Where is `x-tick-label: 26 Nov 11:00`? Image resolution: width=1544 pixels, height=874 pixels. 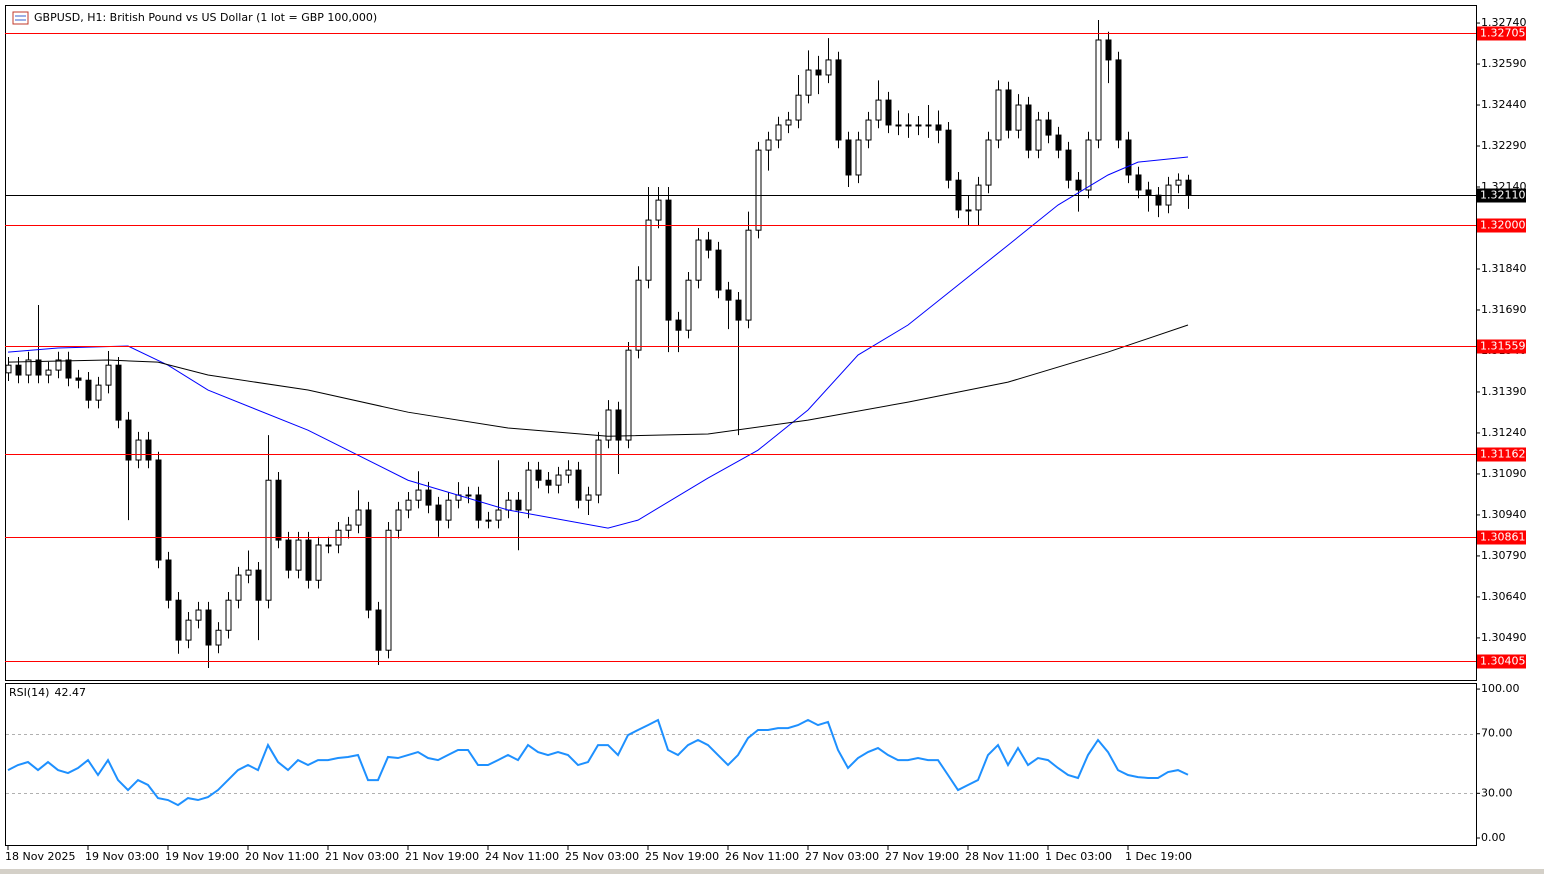 x-tick-label: 26 Nov 11:00 is located at coordinates (762, 856).